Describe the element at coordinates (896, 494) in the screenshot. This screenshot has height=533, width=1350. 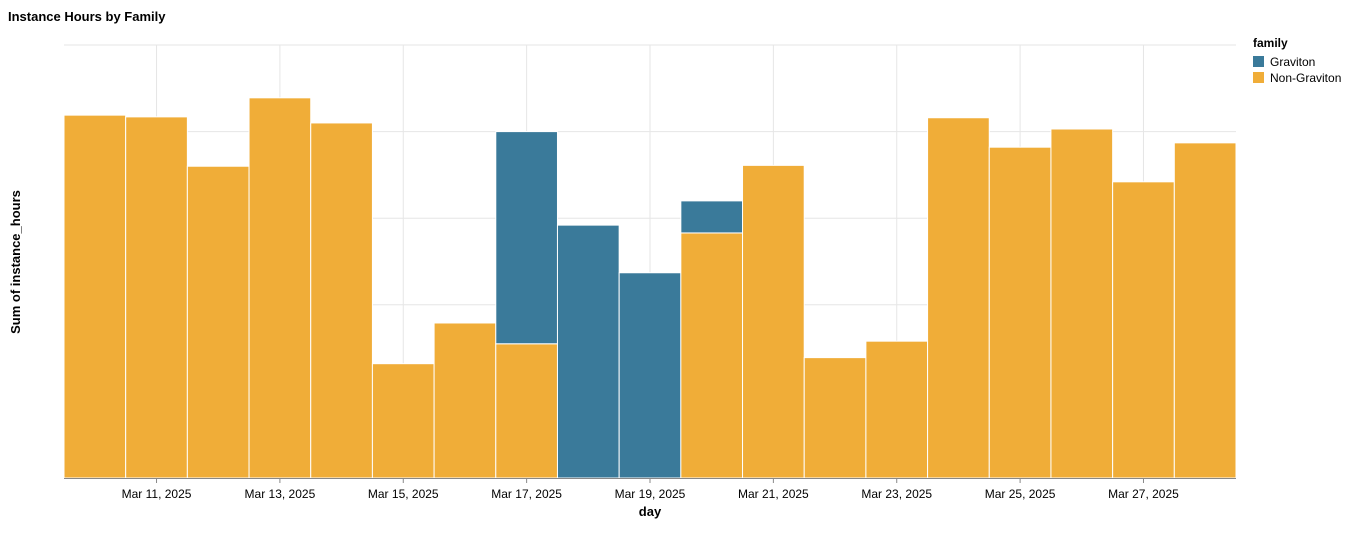
I see `x-tick-label: Mar 23, 2025` at that location.